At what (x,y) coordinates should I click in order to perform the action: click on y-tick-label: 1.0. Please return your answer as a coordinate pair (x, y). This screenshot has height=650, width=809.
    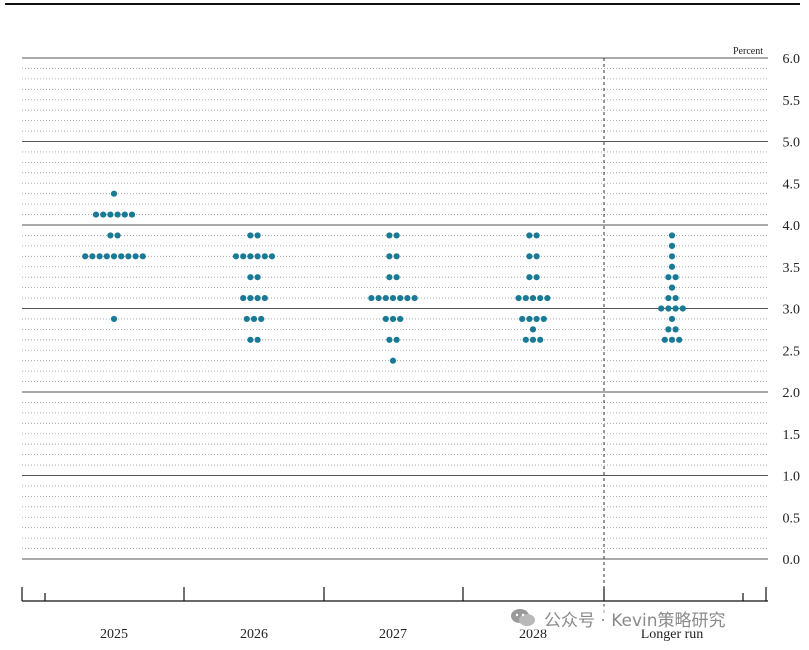
    Looking at the image, I should click on (792, 477).